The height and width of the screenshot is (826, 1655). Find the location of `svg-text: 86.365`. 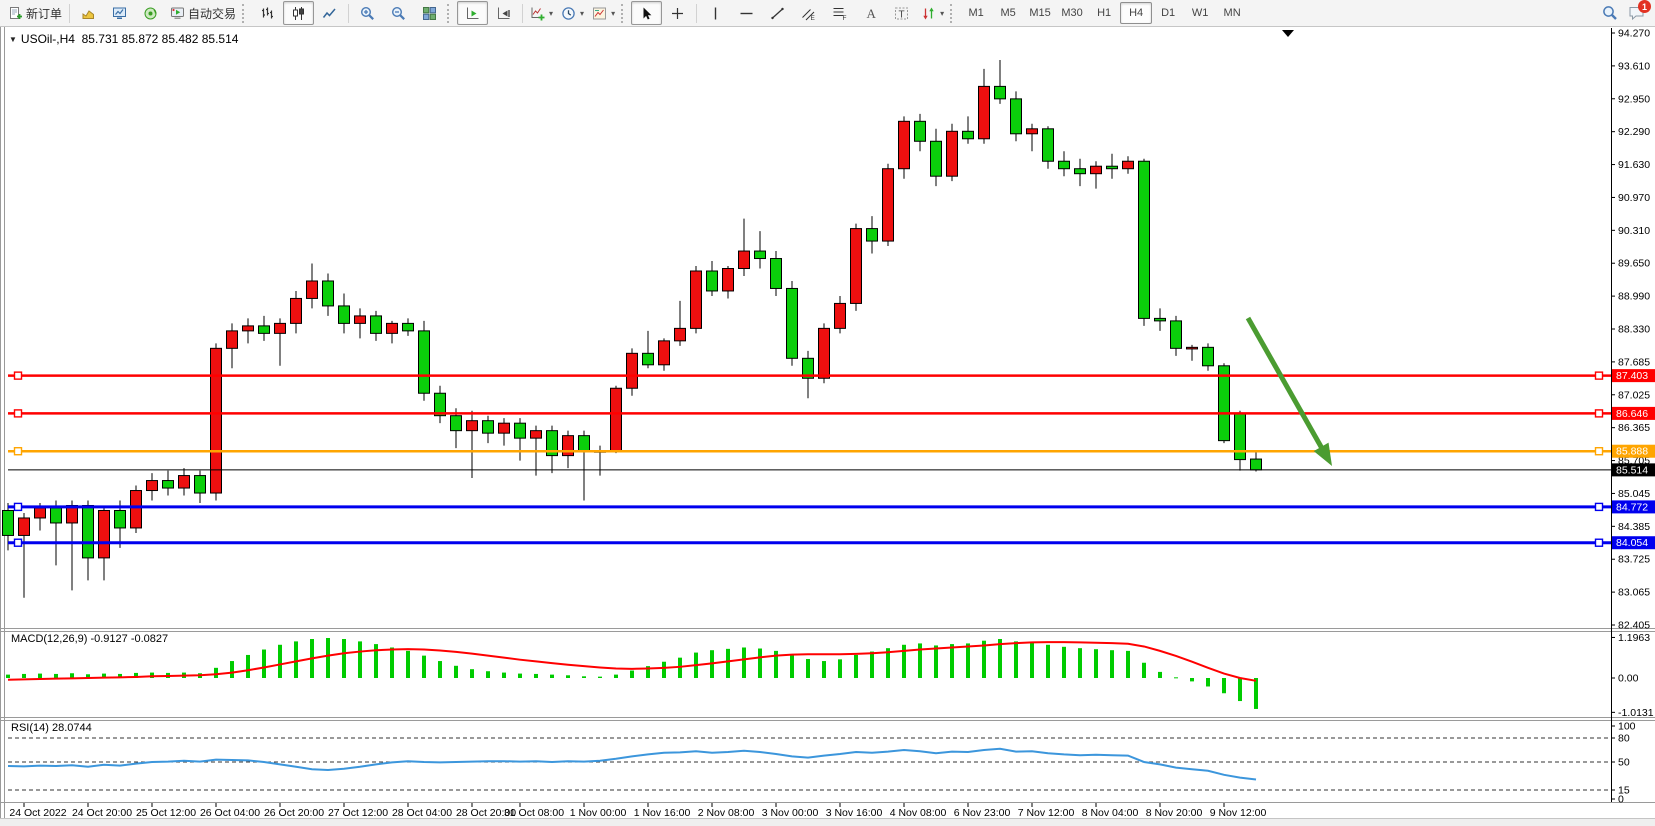

svg-text: 86.365 is located at coordinates (1634, 428).